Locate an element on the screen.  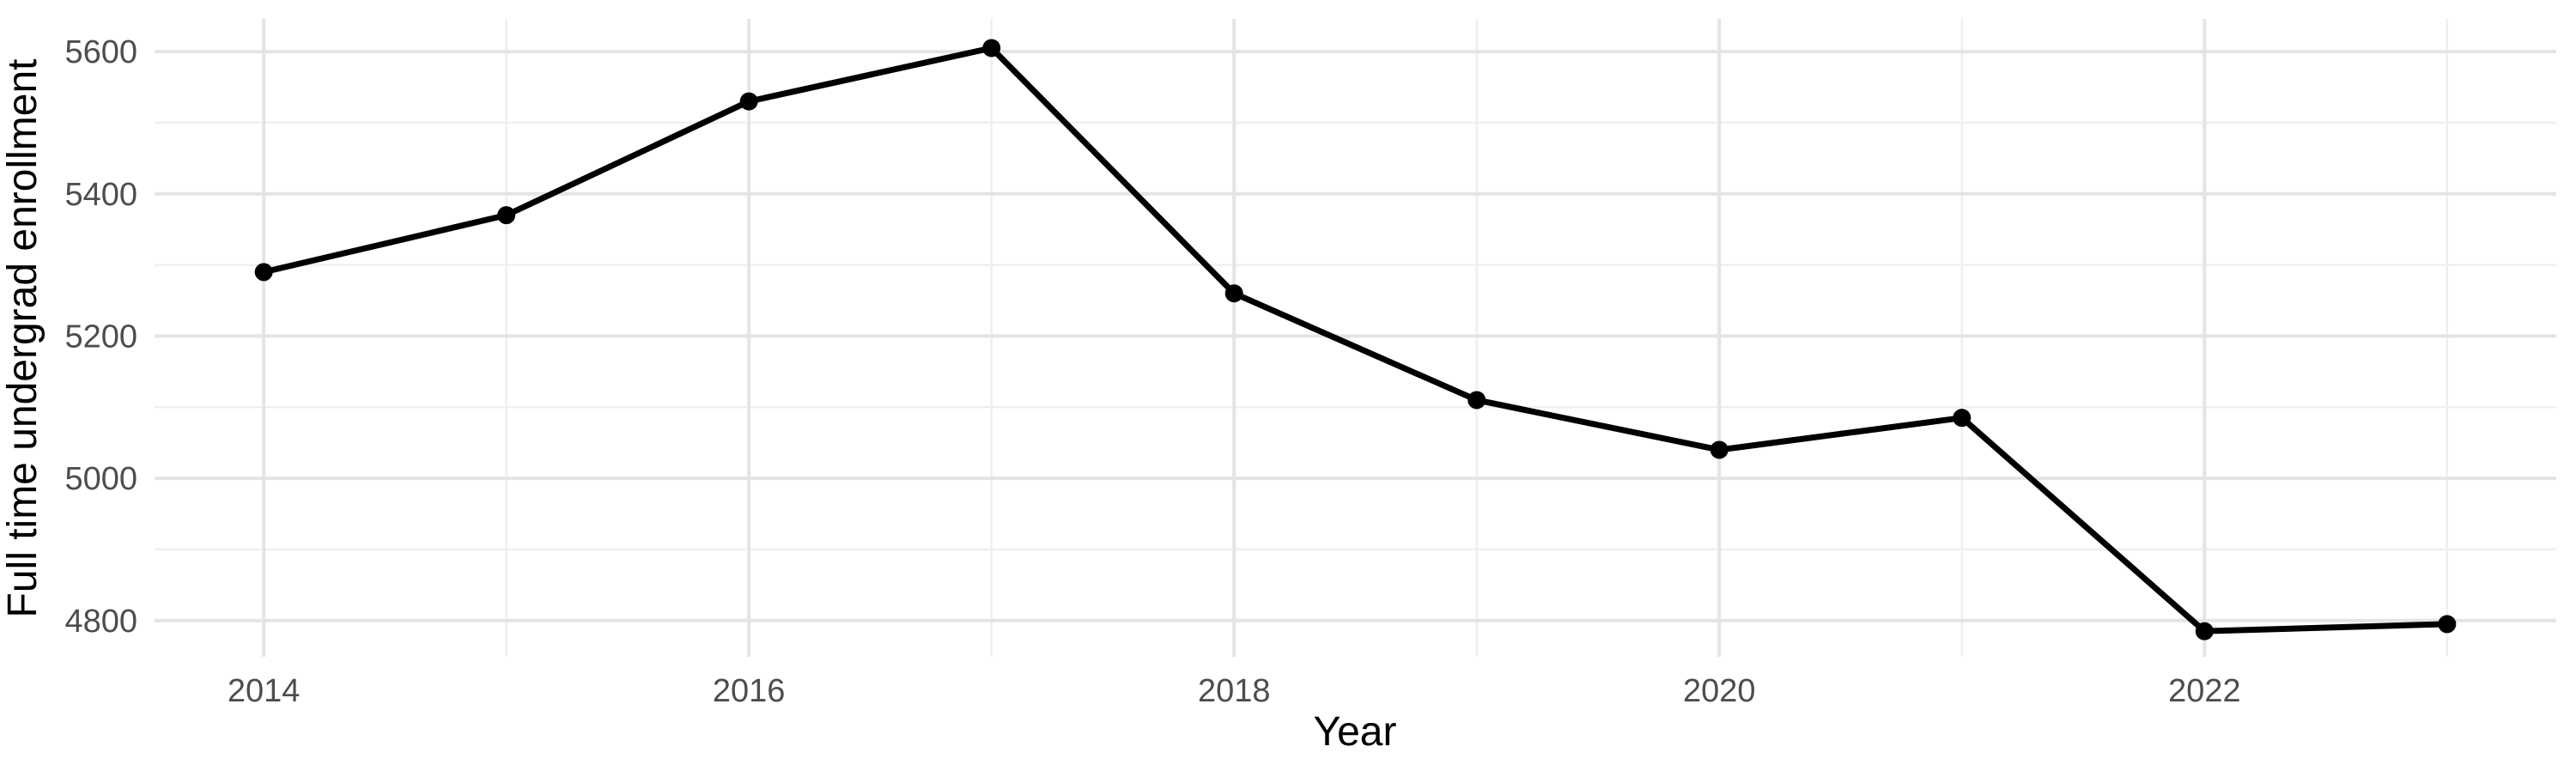
x-tick-label: 2014 is located at coordinates (264, 691).